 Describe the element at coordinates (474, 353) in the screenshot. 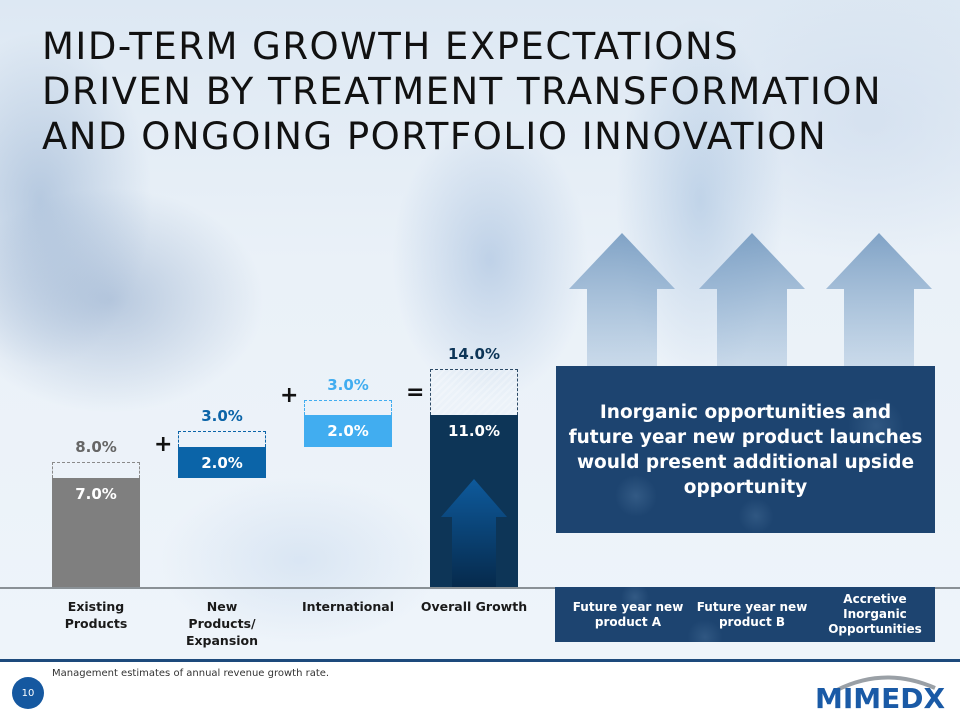

I see `bar-high-label: 14.0%` at that location.